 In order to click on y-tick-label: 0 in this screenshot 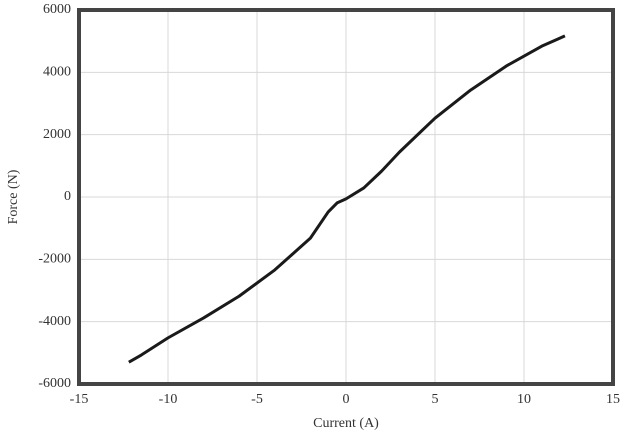, I will do `click(67, 196)`.